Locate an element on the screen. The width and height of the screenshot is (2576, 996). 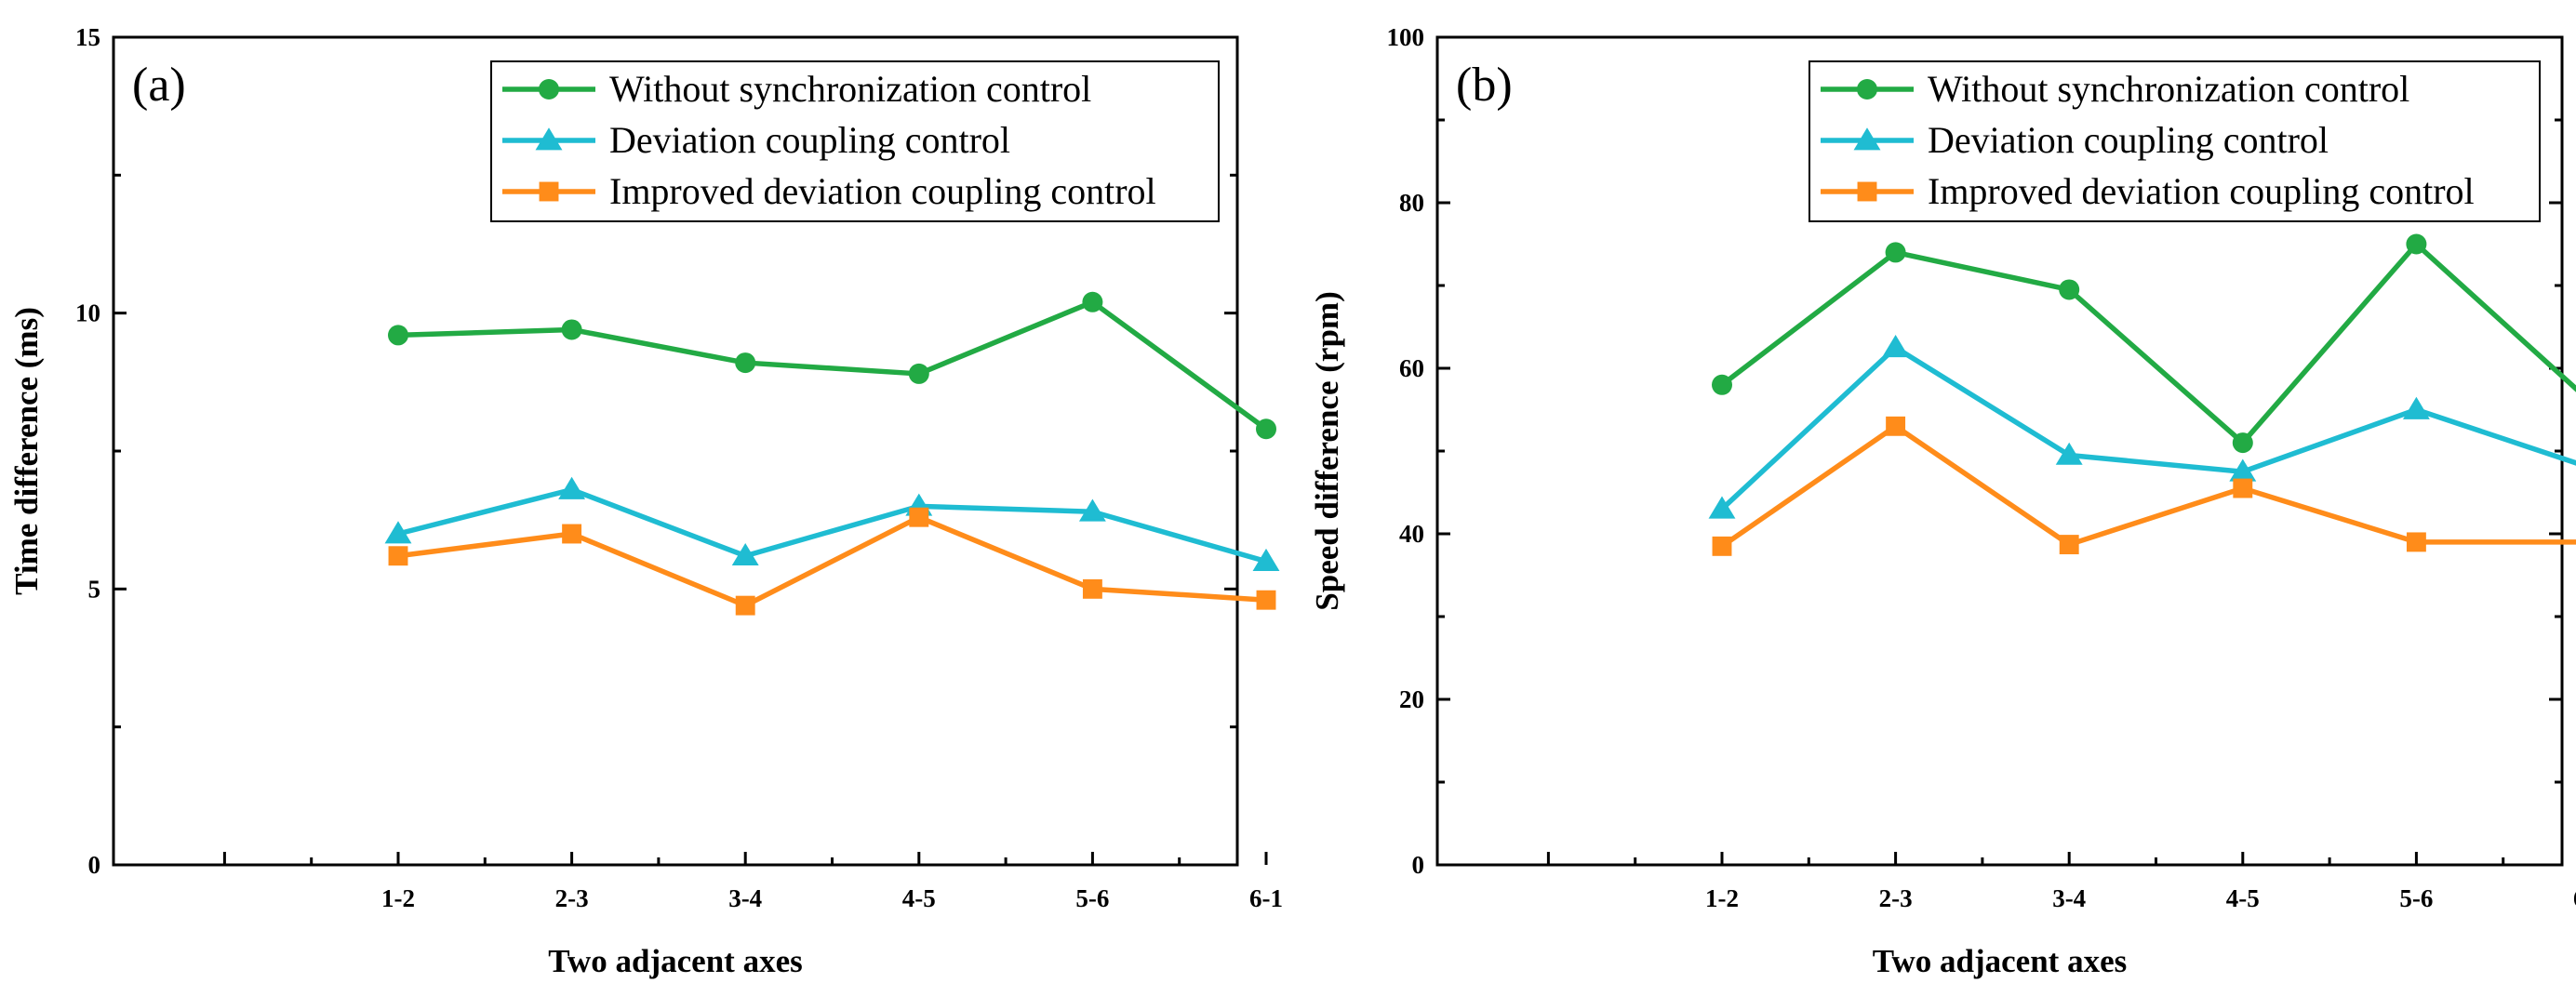
panel-label: (b) is located at coordinates (1484, 85).